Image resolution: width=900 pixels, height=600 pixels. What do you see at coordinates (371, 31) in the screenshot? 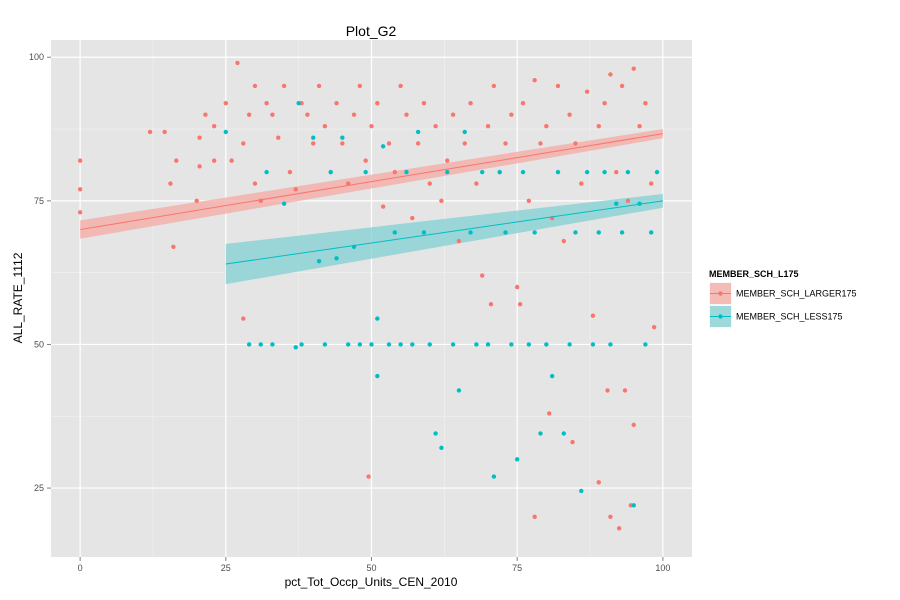
I see `chart-title: Plot_G2` at bounding box center [371, 31].